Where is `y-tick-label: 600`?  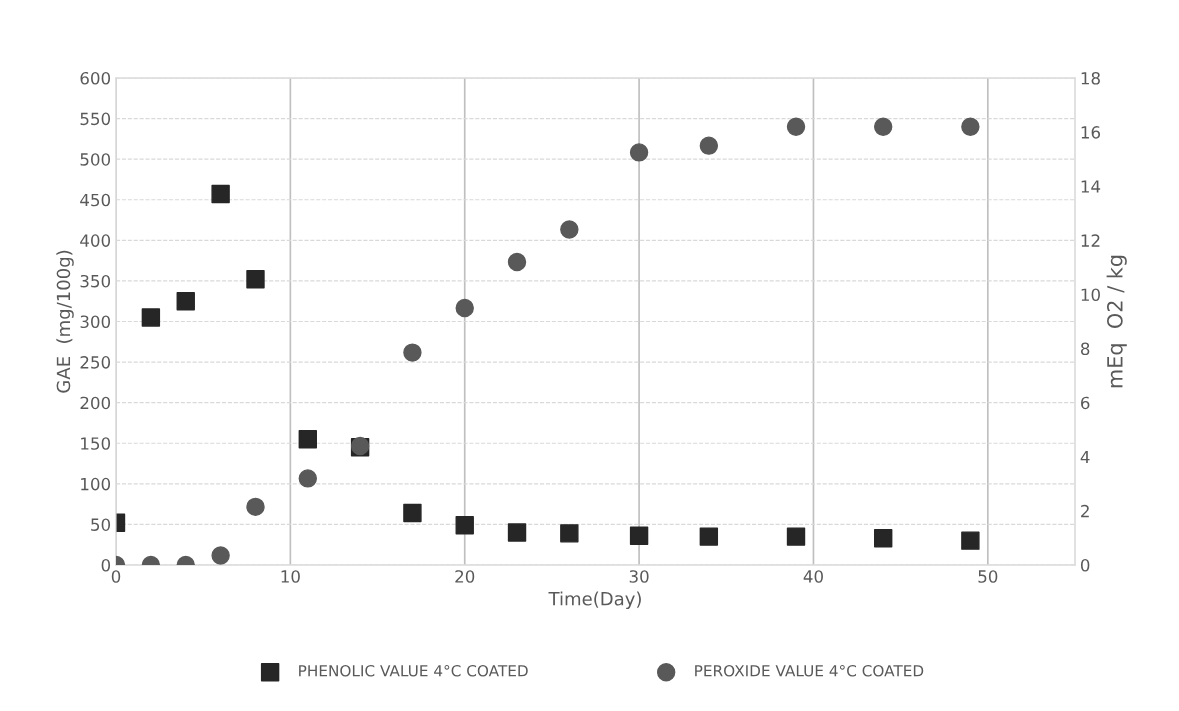
y-tick-label: 600 is located at coordinates (95, 78).